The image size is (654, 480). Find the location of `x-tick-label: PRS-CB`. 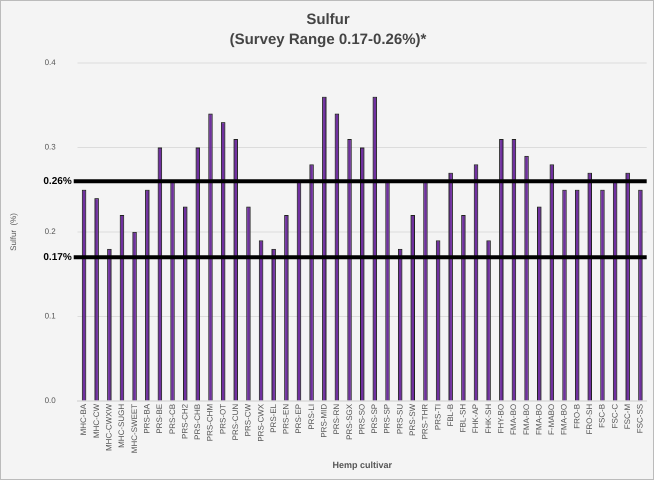

x-tick-label: PRS-CB is located at coordinates (172, 419).